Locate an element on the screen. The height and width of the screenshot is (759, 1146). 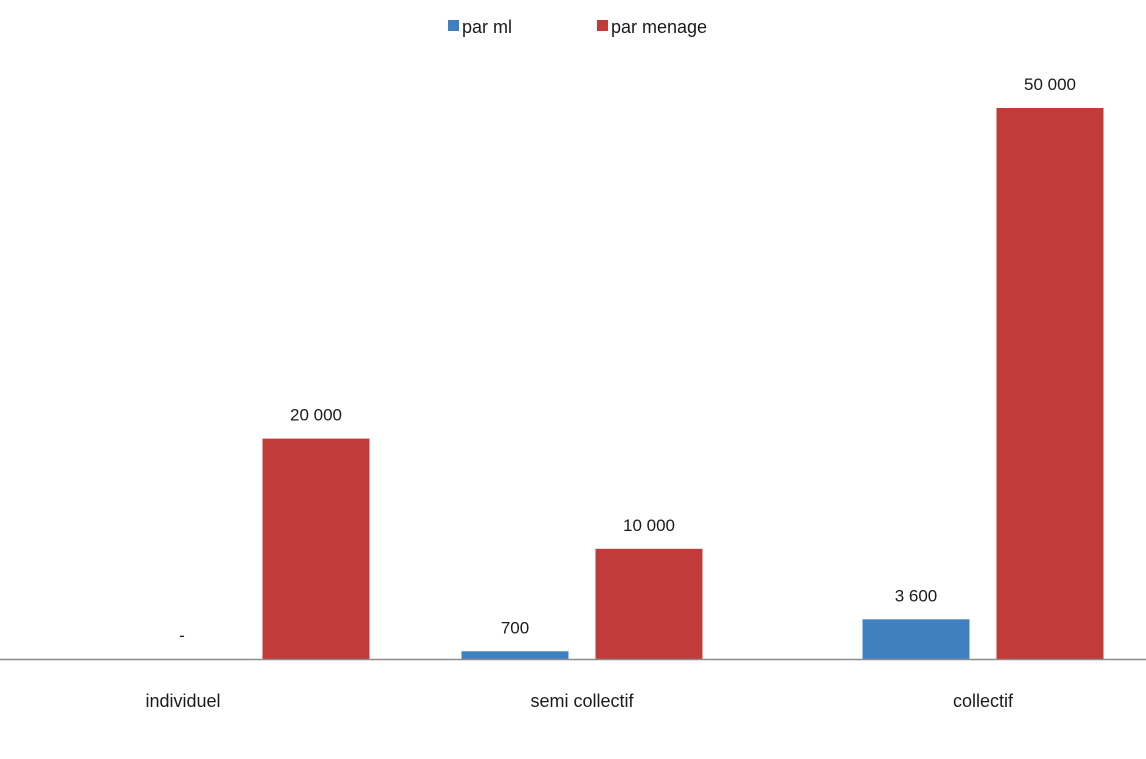
bar-par-menage-individuel is located at coordinates (316, 548).